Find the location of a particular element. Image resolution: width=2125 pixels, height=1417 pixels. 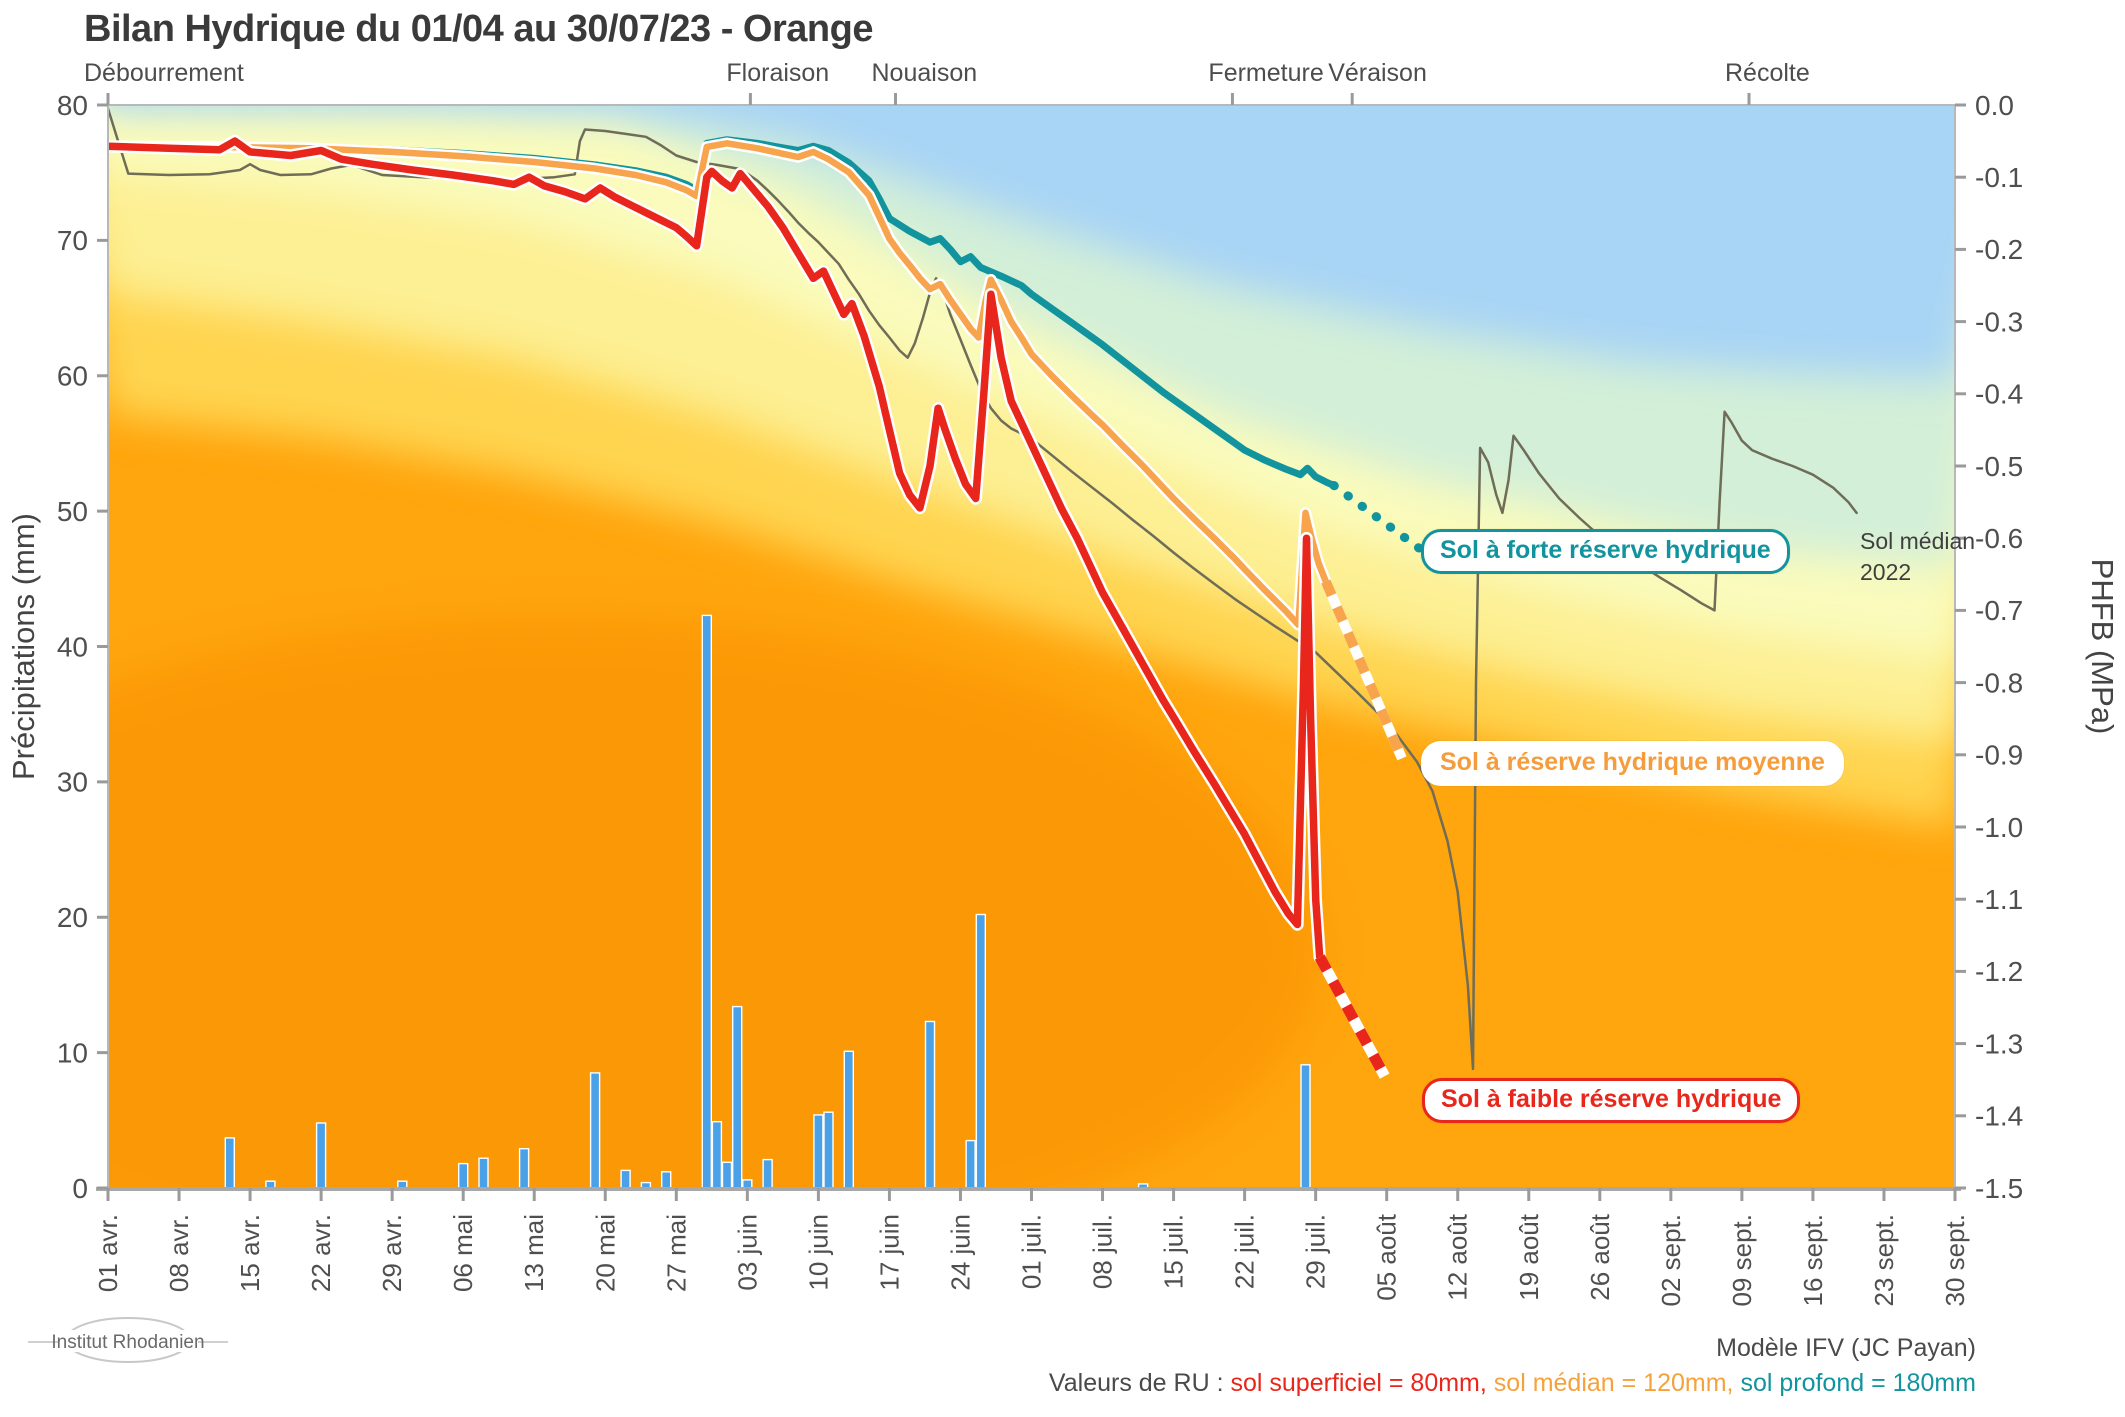

label-sol-reserve-moyenne: Sol à réserve hydrique moyenne is located at coordinates (1632, 763).